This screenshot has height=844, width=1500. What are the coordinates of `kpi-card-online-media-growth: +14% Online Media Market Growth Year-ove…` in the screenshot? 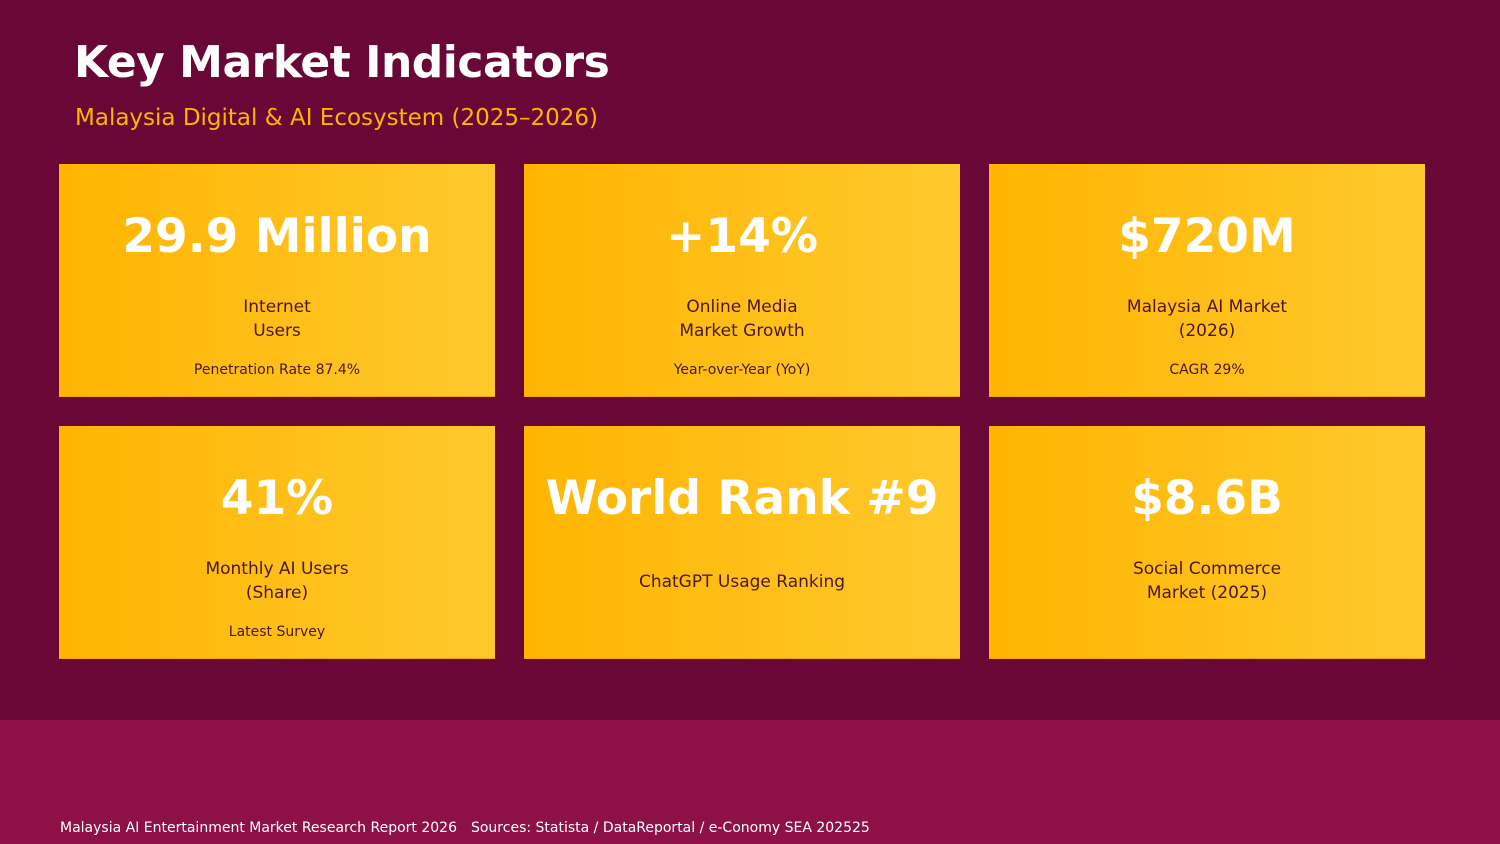 It's located at (742, 280).